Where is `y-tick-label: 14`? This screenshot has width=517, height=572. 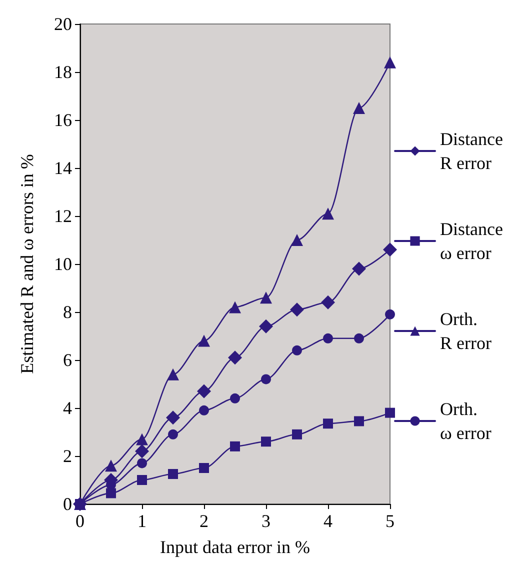 y-tick-label: 14 is located at coordinates (63, 168).